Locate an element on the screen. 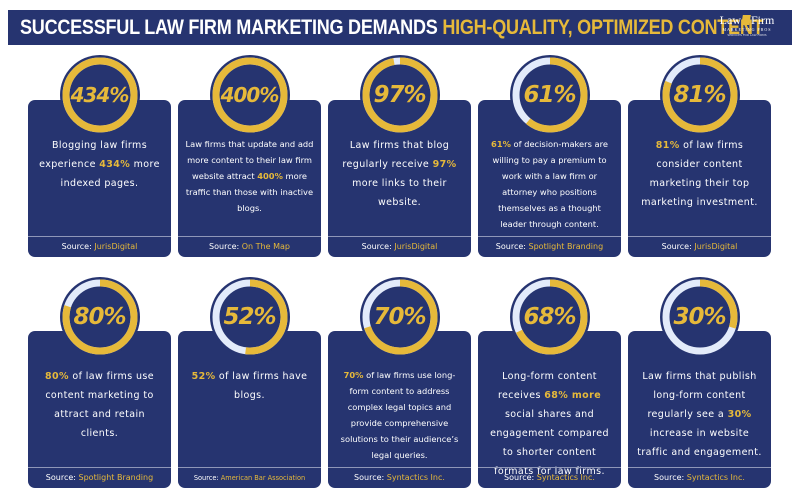  stat-value: 68% is located at coordinates (549, 317).